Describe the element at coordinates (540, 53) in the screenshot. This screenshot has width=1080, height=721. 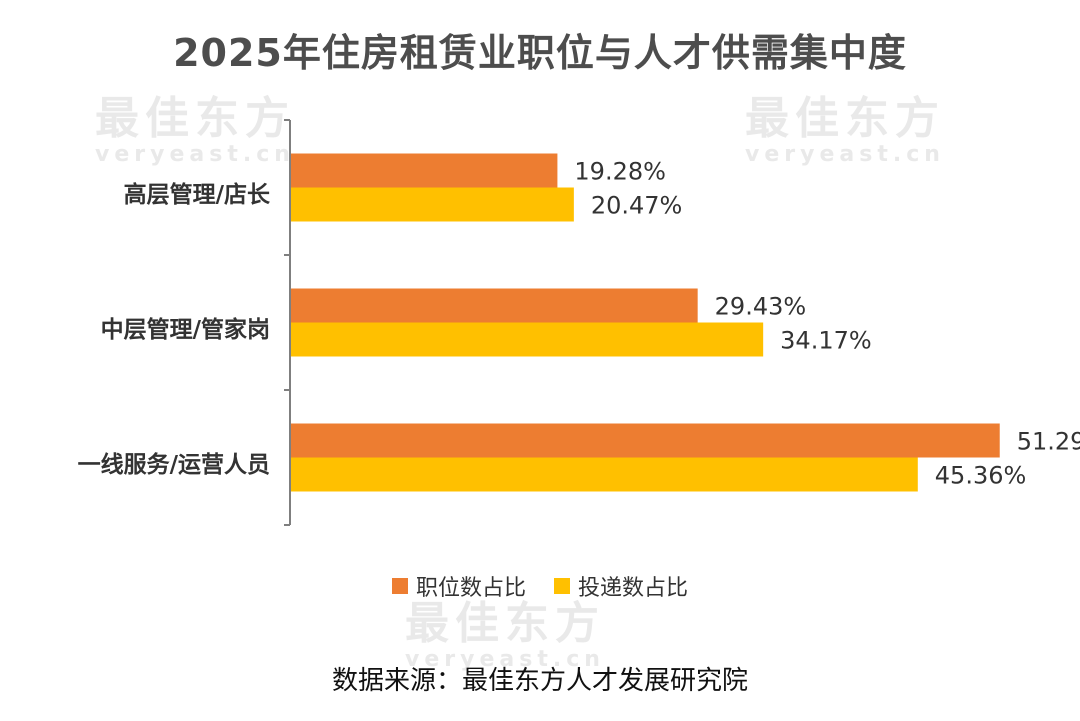
I see `chart-title: 2025年住房租赁业职位与人才供需集中度` at that location.